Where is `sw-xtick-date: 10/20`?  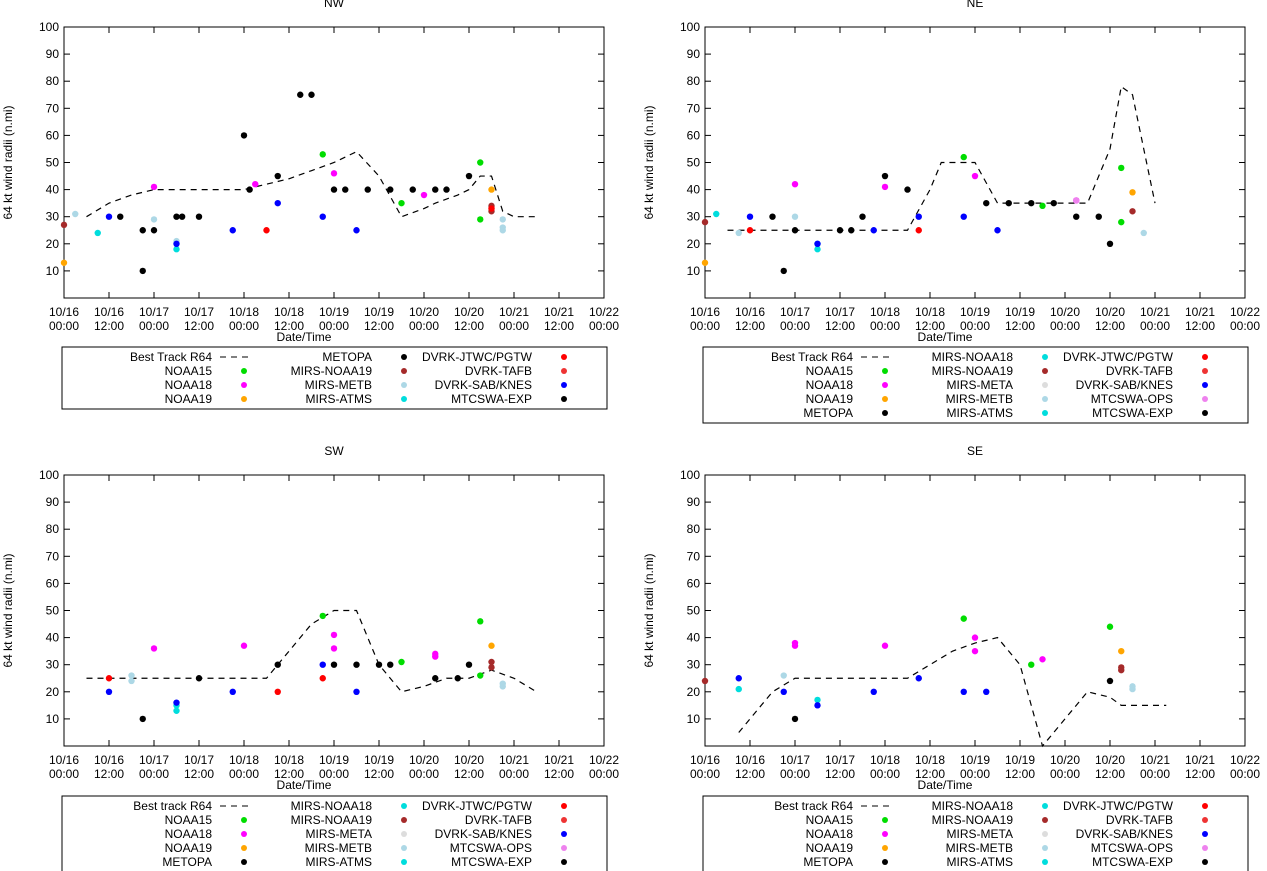 sw-xtick-date: 10/20 is located at coordinates (424, 760).